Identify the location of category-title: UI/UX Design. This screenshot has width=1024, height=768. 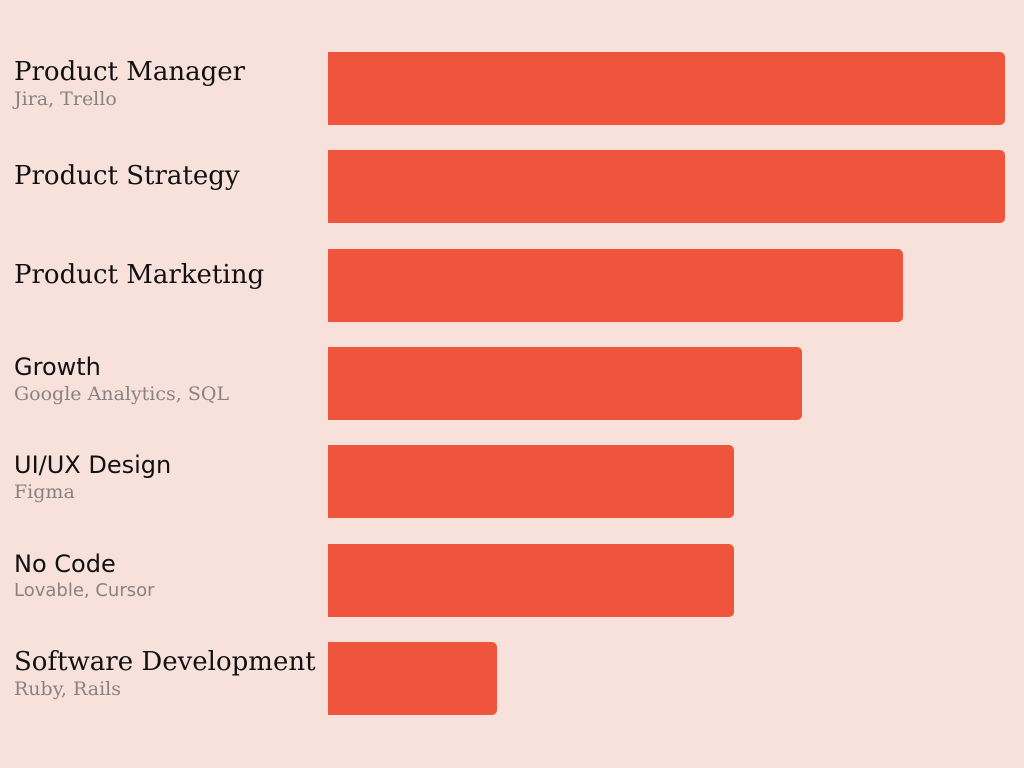
(93, 465).